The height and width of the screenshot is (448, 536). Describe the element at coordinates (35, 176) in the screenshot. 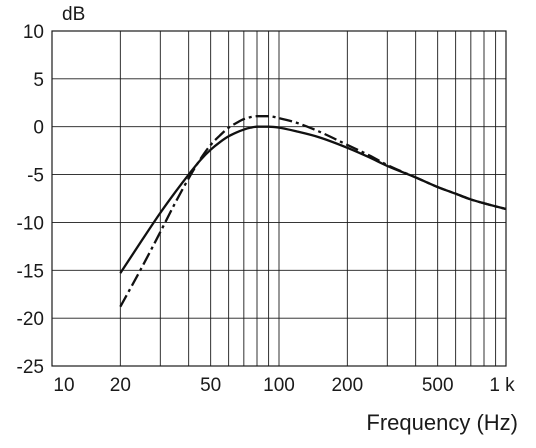

I see `y-tick-label: -5` at that location.